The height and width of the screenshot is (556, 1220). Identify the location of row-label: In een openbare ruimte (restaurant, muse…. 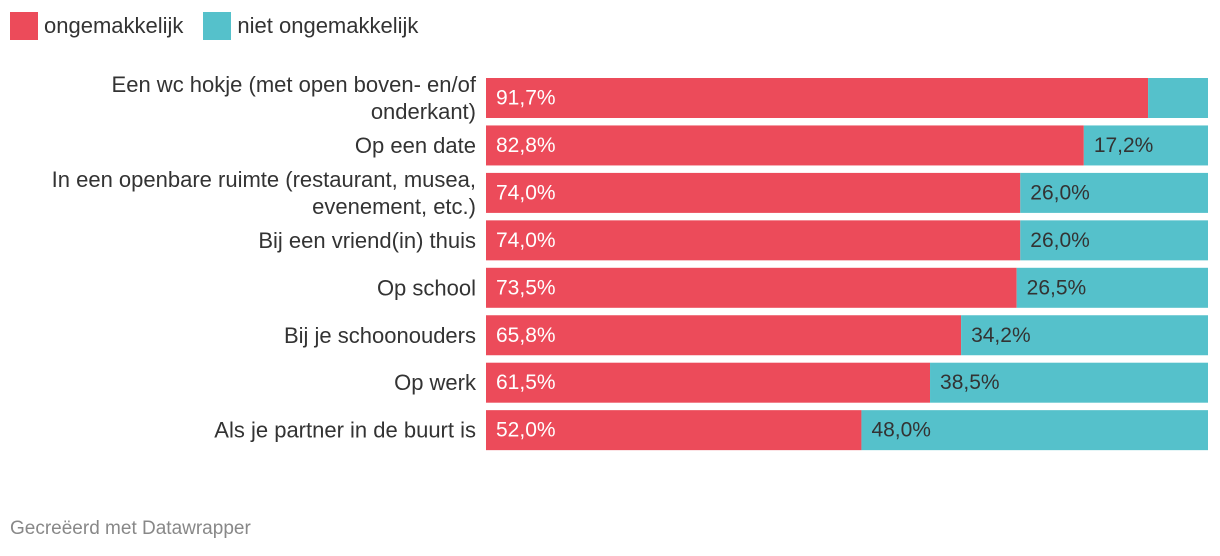
(264, 193).